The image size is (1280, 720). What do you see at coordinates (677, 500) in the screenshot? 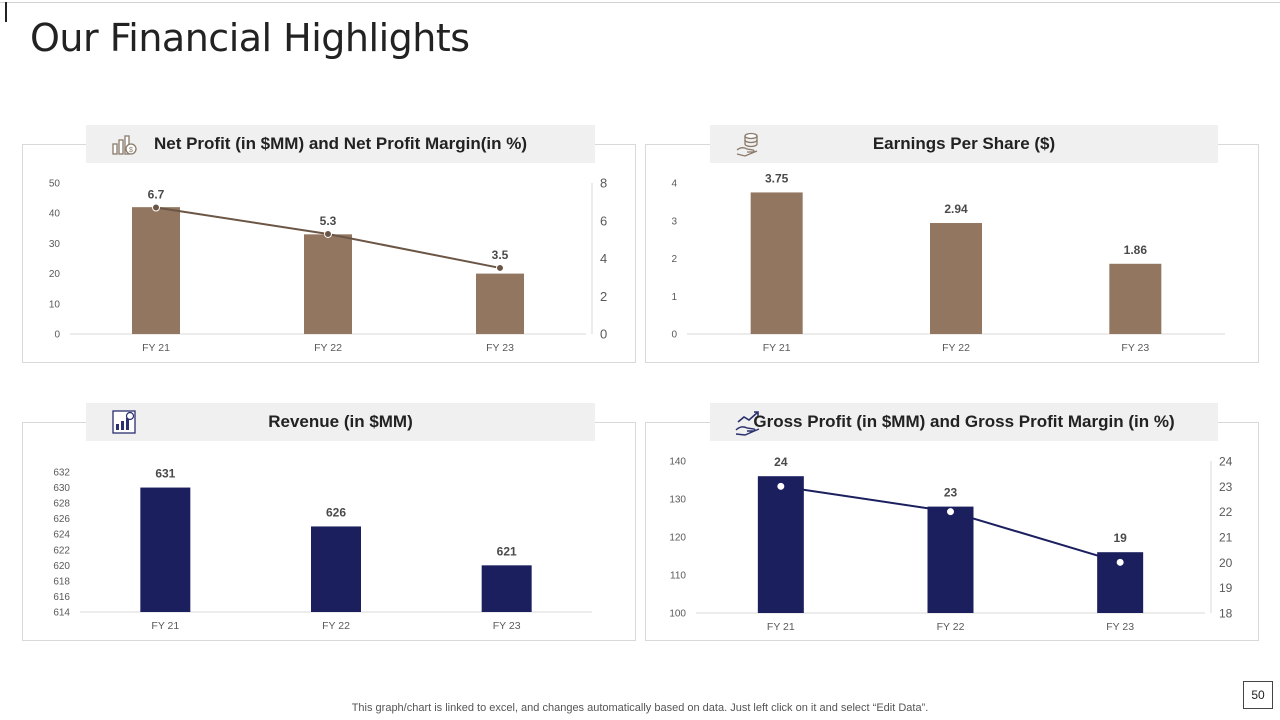
I see `y-tick-label-left: 130` at bounding box center [677, 500].